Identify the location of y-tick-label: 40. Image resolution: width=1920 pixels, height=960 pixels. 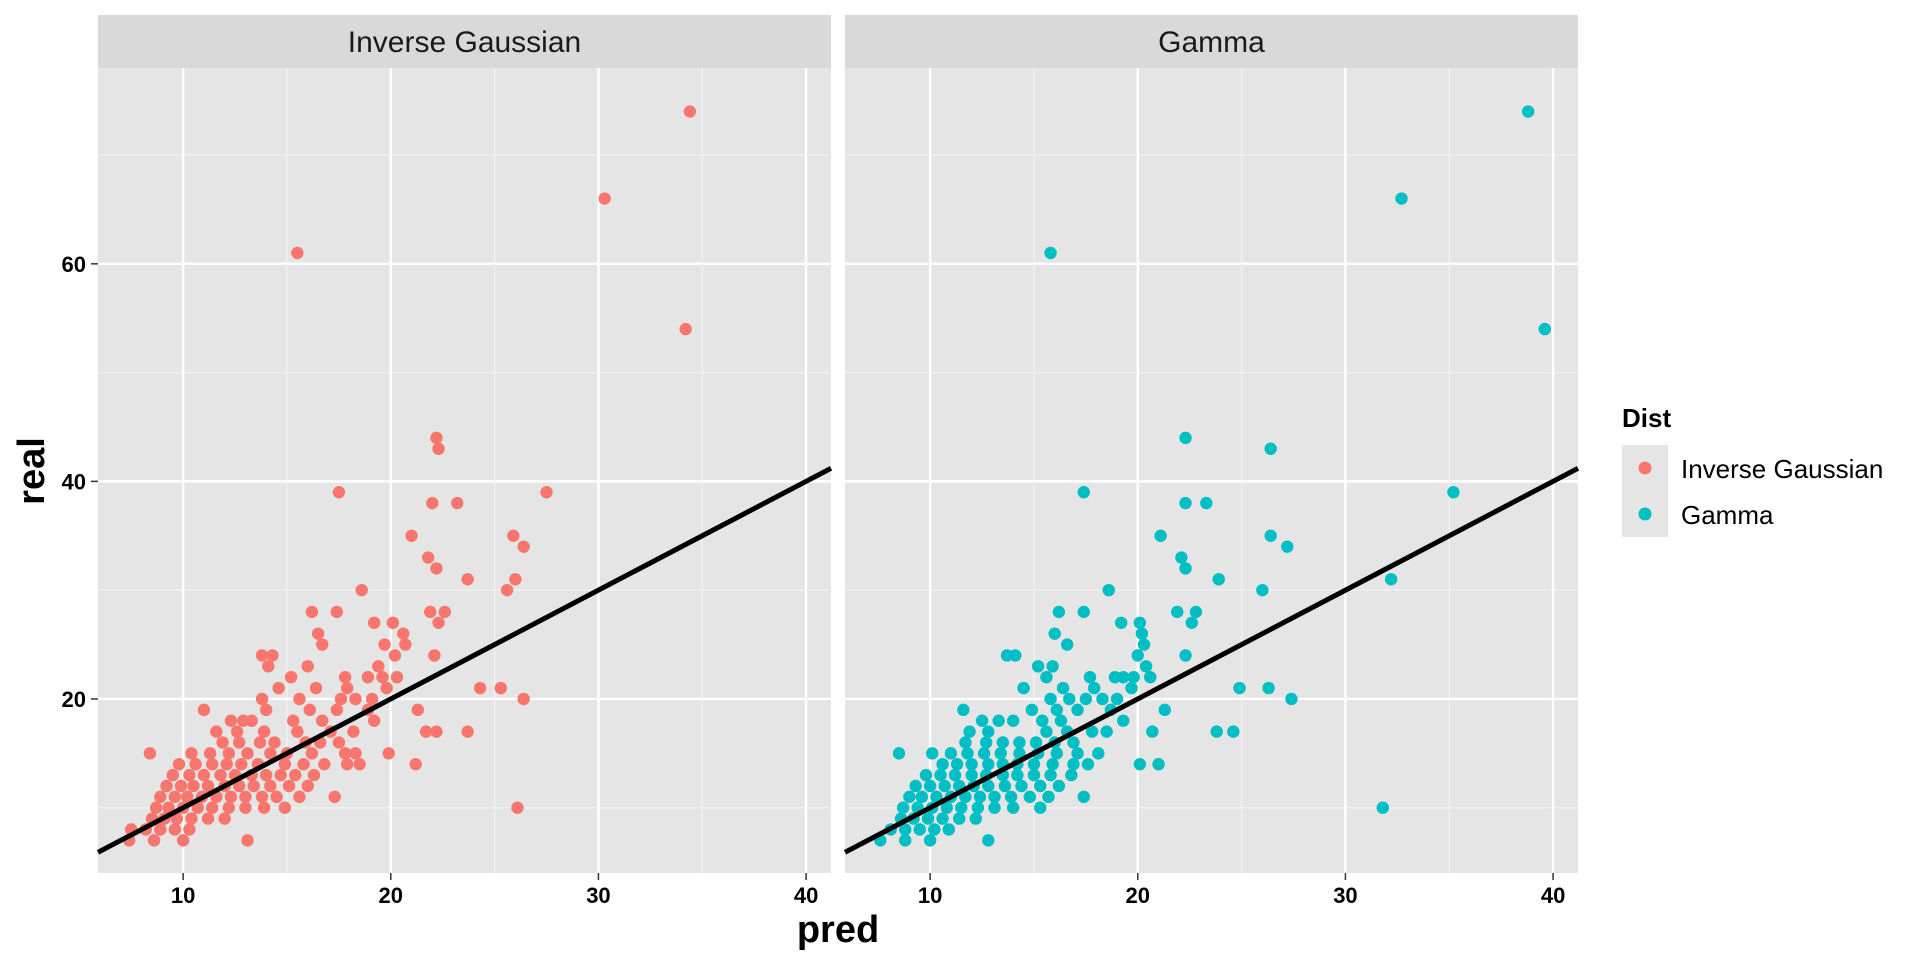
(74, 481).